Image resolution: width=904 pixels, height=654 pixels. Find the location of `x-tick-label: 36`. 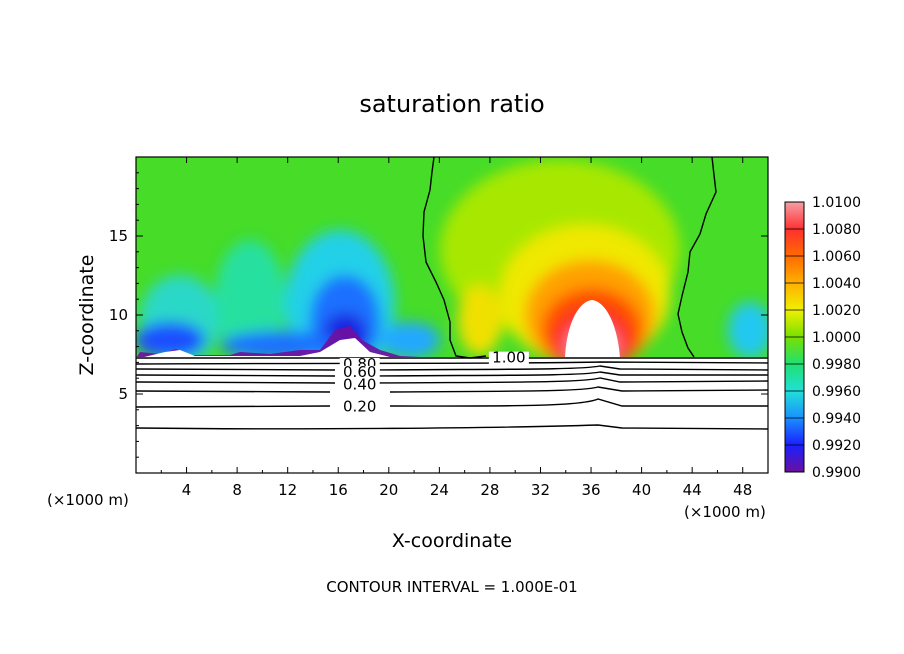

x-tick-label: 36 is located at coordinates (590, 490).